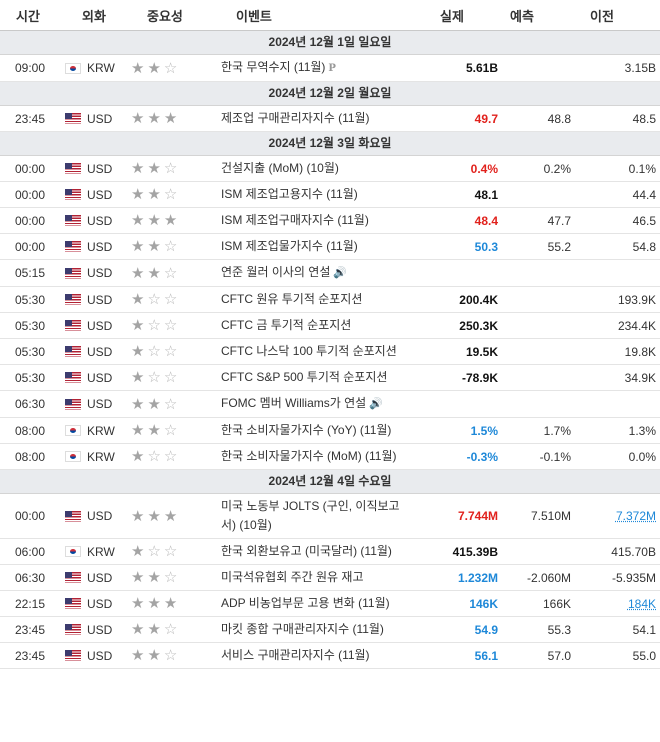 This screenshot has width=660, height=742. I want to click on event-name-cell: CFTC 원유 투기적 순포지션, so click(313, 299).